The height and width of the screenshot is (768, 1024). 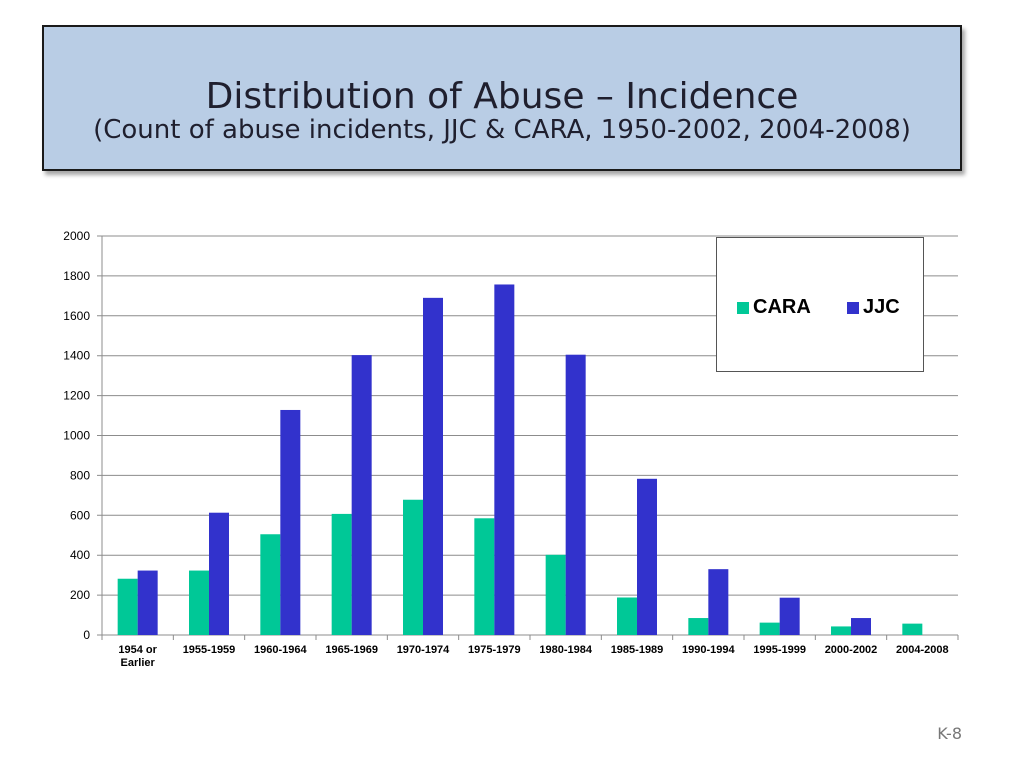 What do you see at coordinates (820, 304) in the screenshot?
I see `chart-legend: CARA JJC` at bounding box center [820, 304].